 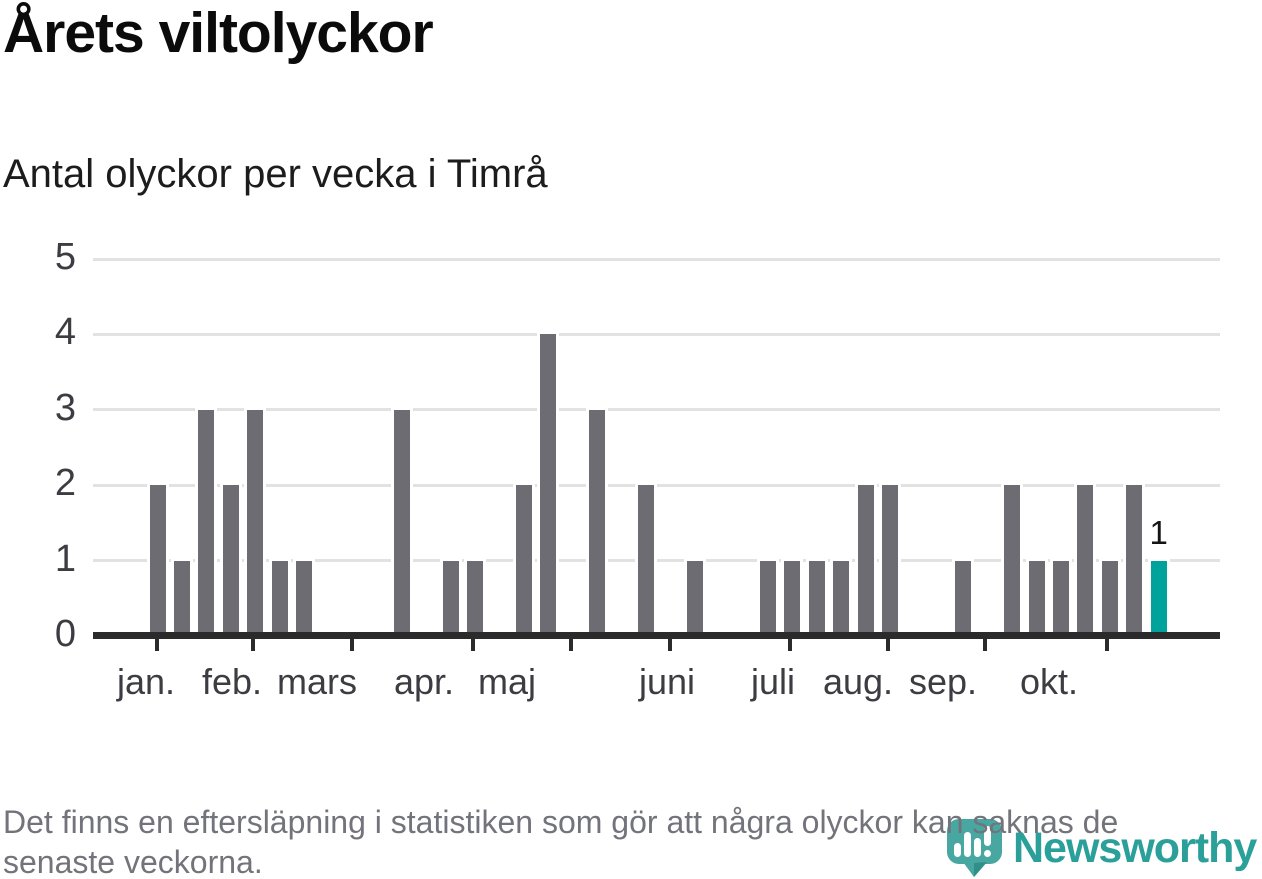 I want to click on y-axis-label: 5, so click(x=65, y=257).